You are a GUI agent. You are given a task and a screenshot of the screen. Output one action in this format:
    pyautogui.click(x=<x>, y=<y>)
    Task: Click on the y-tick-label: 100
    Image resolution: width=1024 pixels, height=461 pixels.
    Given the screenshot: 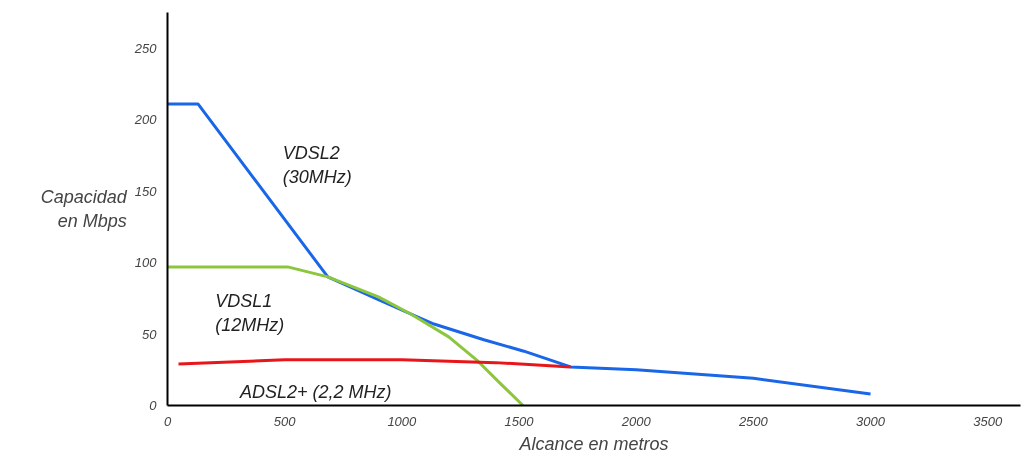 What is the action you would take?
    pyautogui.click(x=146, y=263)
    